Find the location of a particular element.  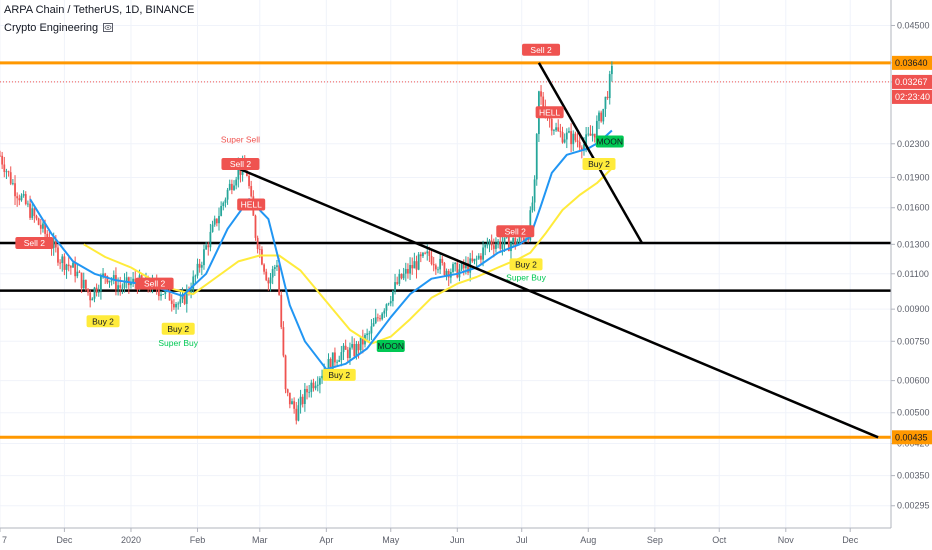

price-tick-12: 0.00500 is located at coordinates (913, 413).